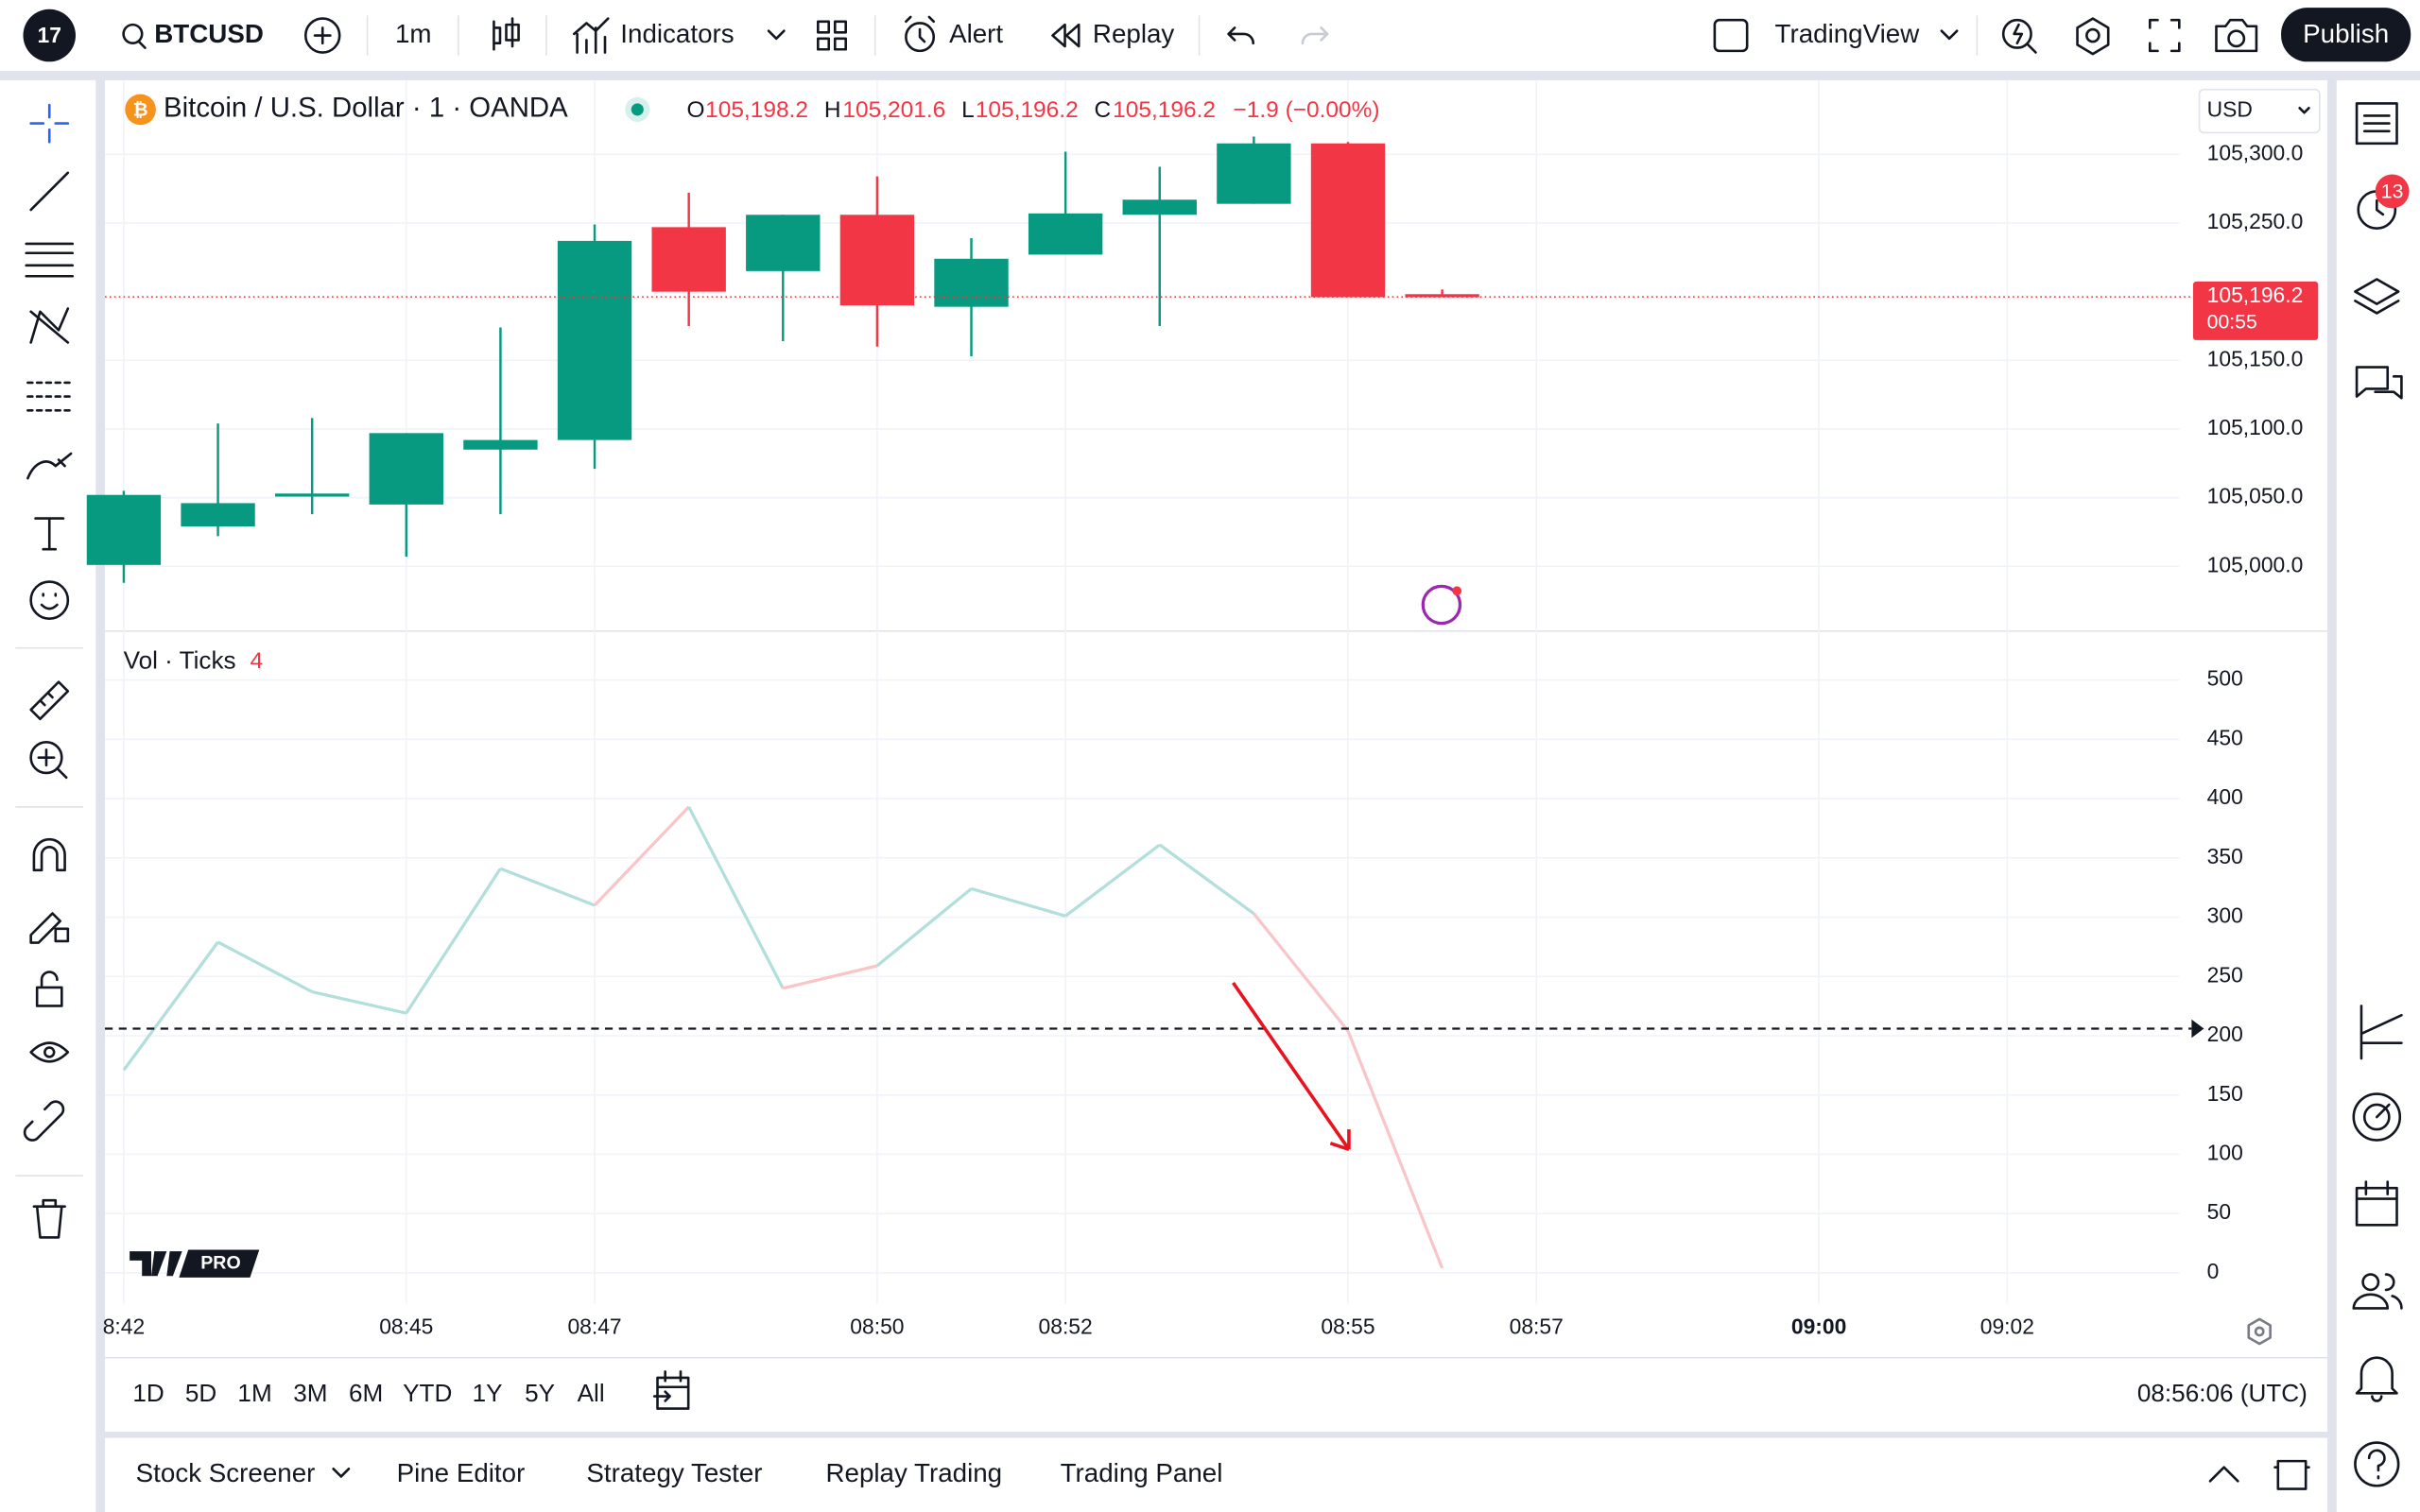 Image resolution: width=2420 pixels, height=1512 pixels. Describe the element at coordinates (1457, 591) in the screenshot. I see `assistant-icon-dot` at that location.